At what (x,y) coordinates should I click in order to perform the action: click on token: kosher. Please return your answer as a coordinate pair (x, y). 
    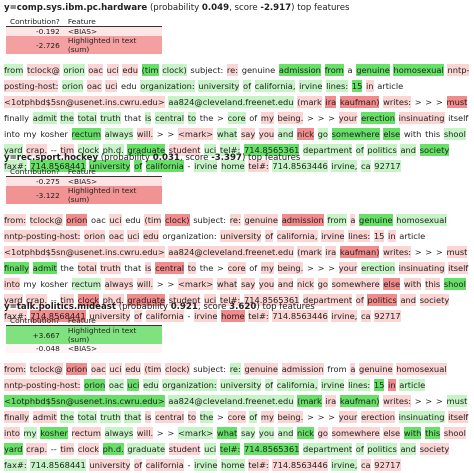
    Looking at the image, I should click on (54, 284).